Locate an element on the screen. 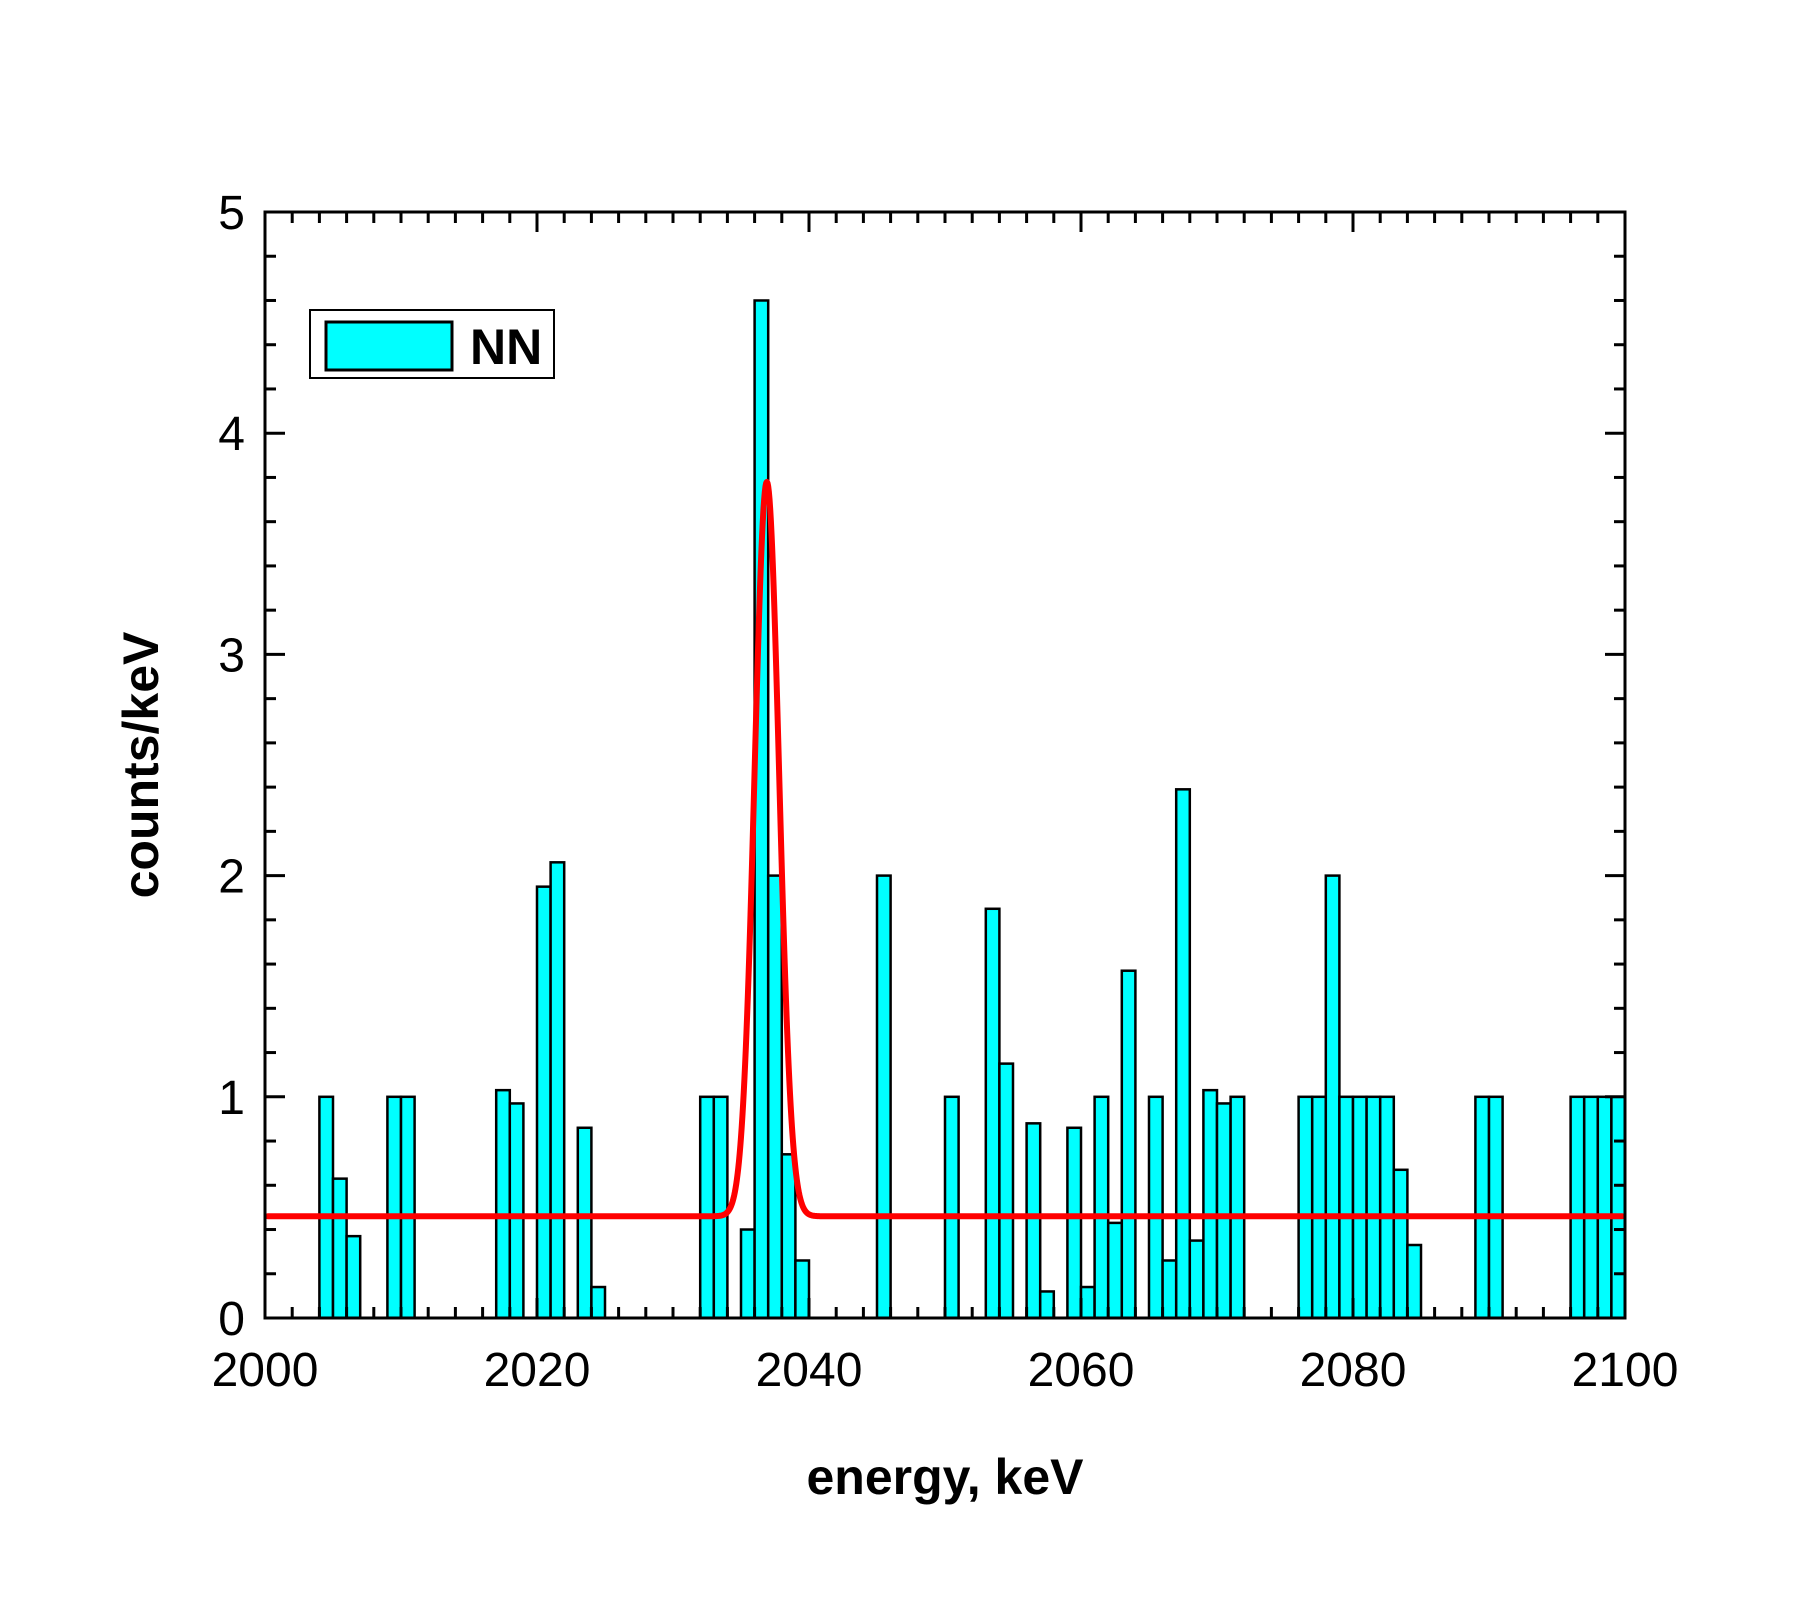 The height and width of the screenshot is (1602, 1817). x-tick-label: 2080 is located at coordinates (1353, 1370).